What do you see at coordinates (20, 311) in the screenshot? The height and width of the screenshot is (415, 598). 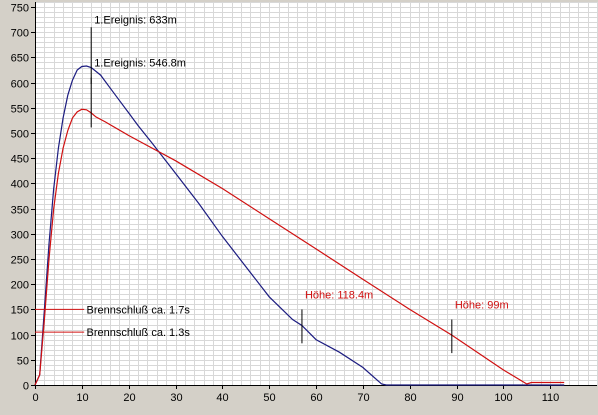 I see `y-tick-label: 150` at bounding box center [20, 311].